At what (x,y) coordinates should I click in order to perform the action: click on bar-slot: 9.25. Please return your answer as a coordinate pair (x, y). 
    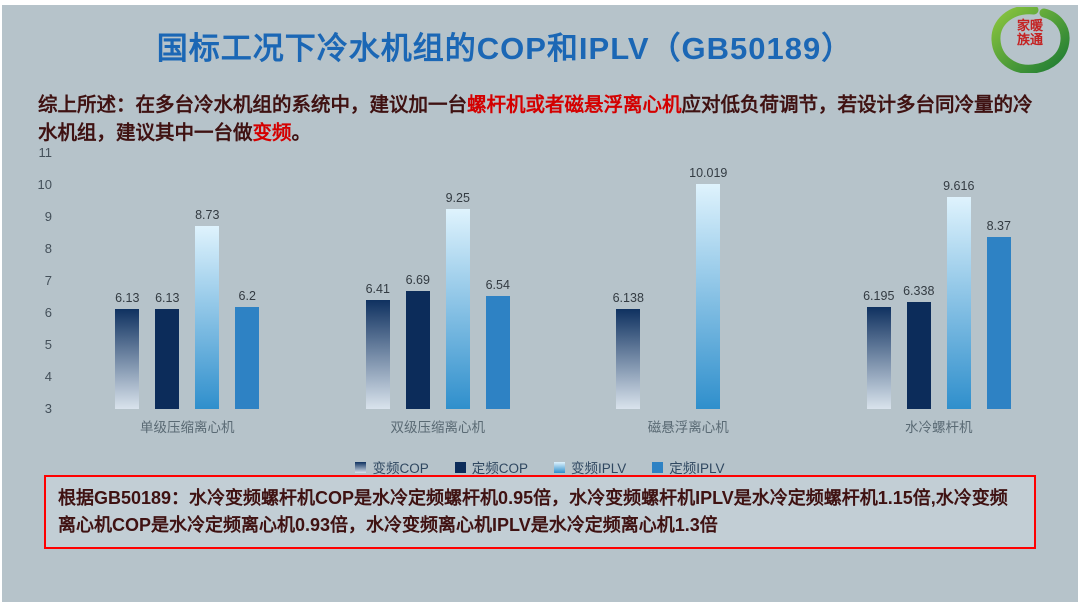
    Looking at the image, I should click on (458, 281).